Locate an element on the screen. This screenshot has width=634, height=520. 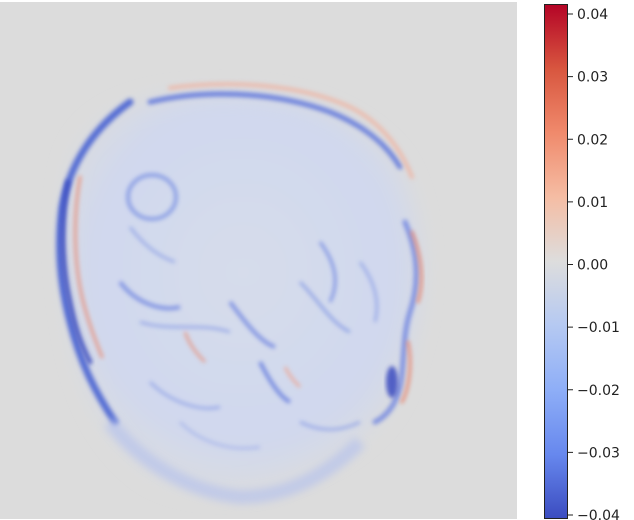
colorbar-tick-label: 0.04 is located at coordinates (592, 15).